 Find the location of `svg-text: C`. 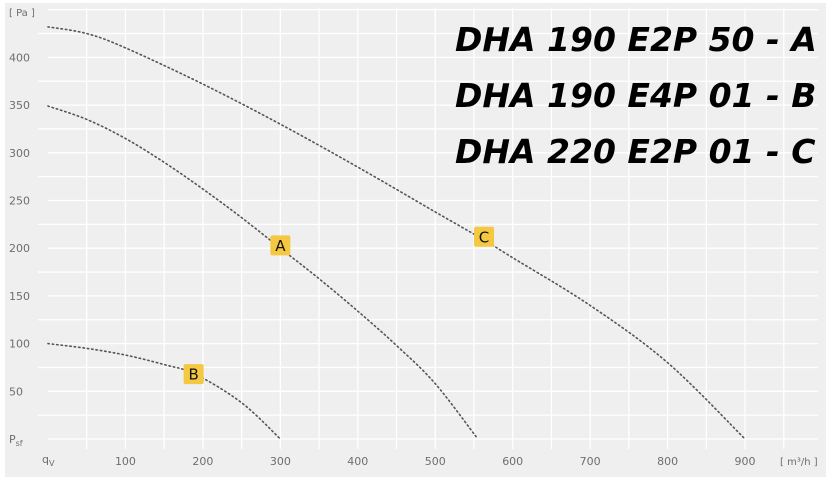

svg-text: C is located at coordinates (484, 237).